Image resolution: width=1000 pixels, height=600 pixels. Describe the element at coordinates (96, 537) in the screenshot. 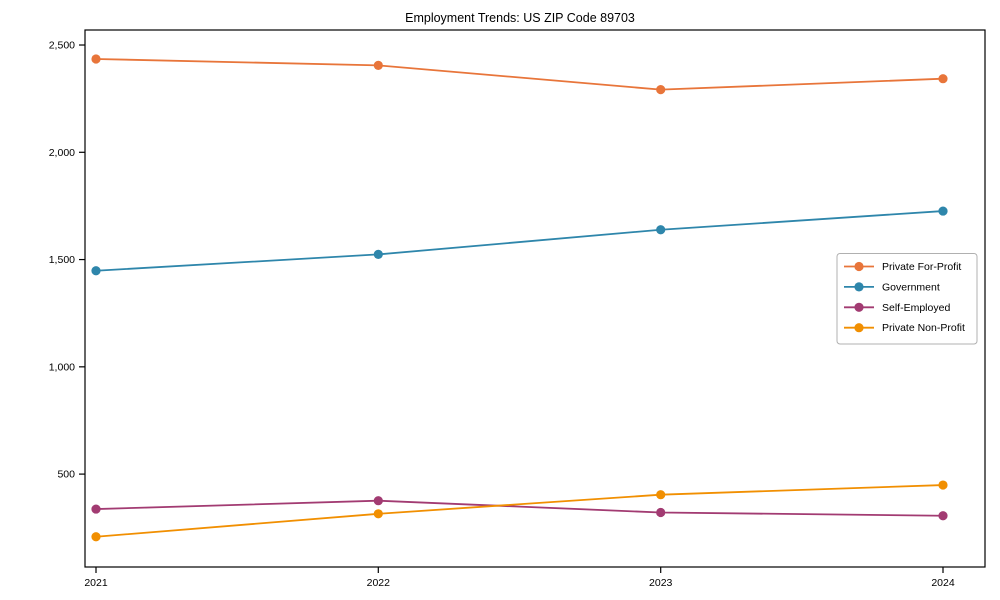

I see `data-point-private-non-profit-2021` at that location.